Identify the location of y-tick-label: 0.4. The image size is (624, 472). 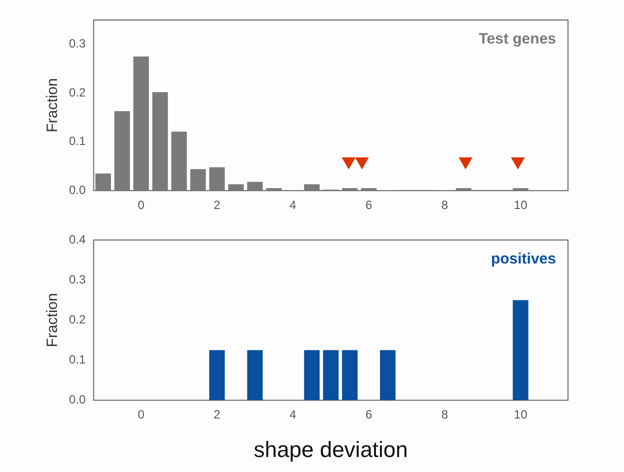
(77, 239).